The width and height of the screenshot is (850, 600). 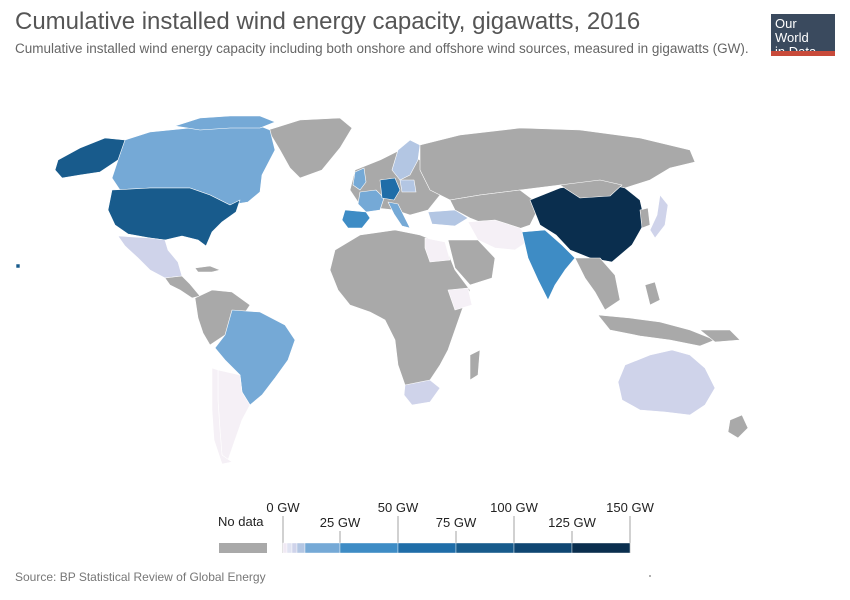 I want to click on country-italy, so click(x=399, y=215).